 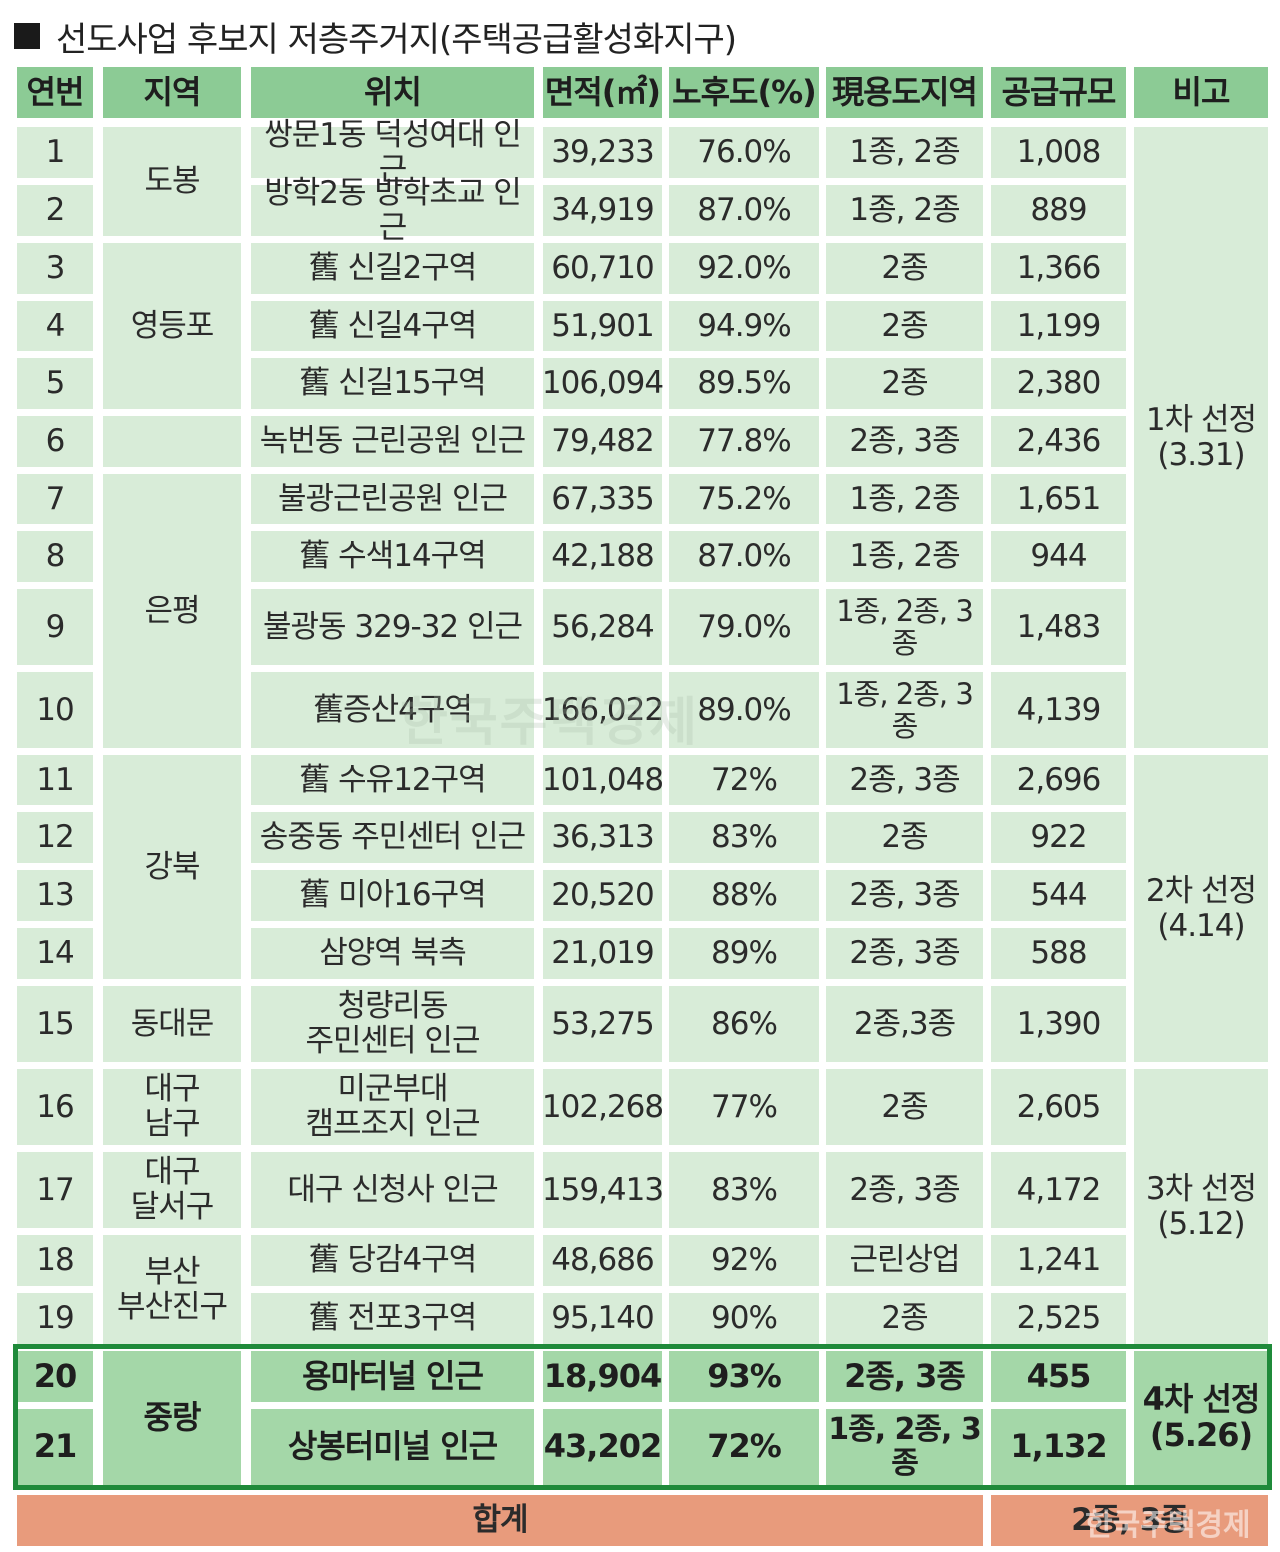 I want to click on area-cell: 21,019, so click(x=602, y=953).